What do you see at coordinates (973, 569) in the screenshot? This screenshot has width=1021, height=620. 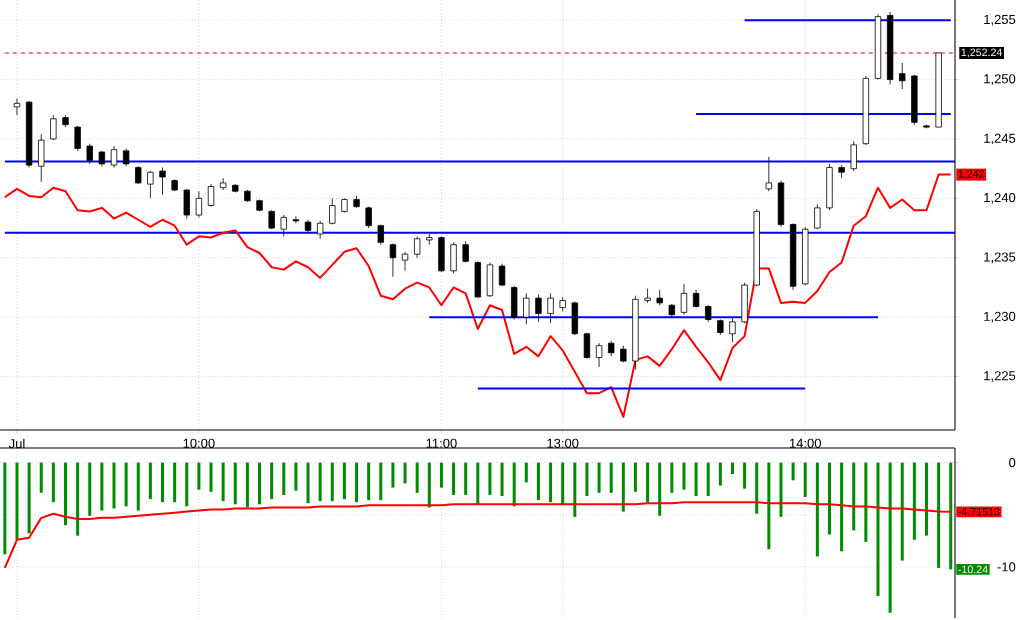 I see `data-label: -10.24` at bounding box center [973, 569].